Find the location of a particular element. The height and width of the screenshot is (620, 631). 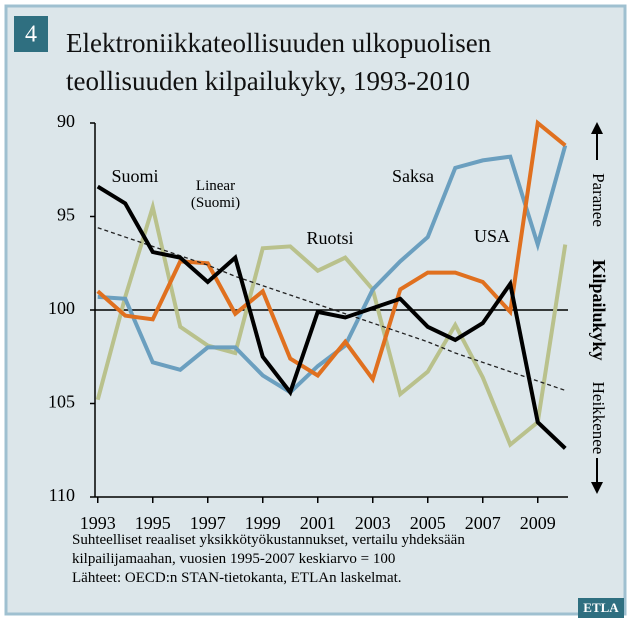

x-tick-label: 2005 is located at coordinates (428, 523).